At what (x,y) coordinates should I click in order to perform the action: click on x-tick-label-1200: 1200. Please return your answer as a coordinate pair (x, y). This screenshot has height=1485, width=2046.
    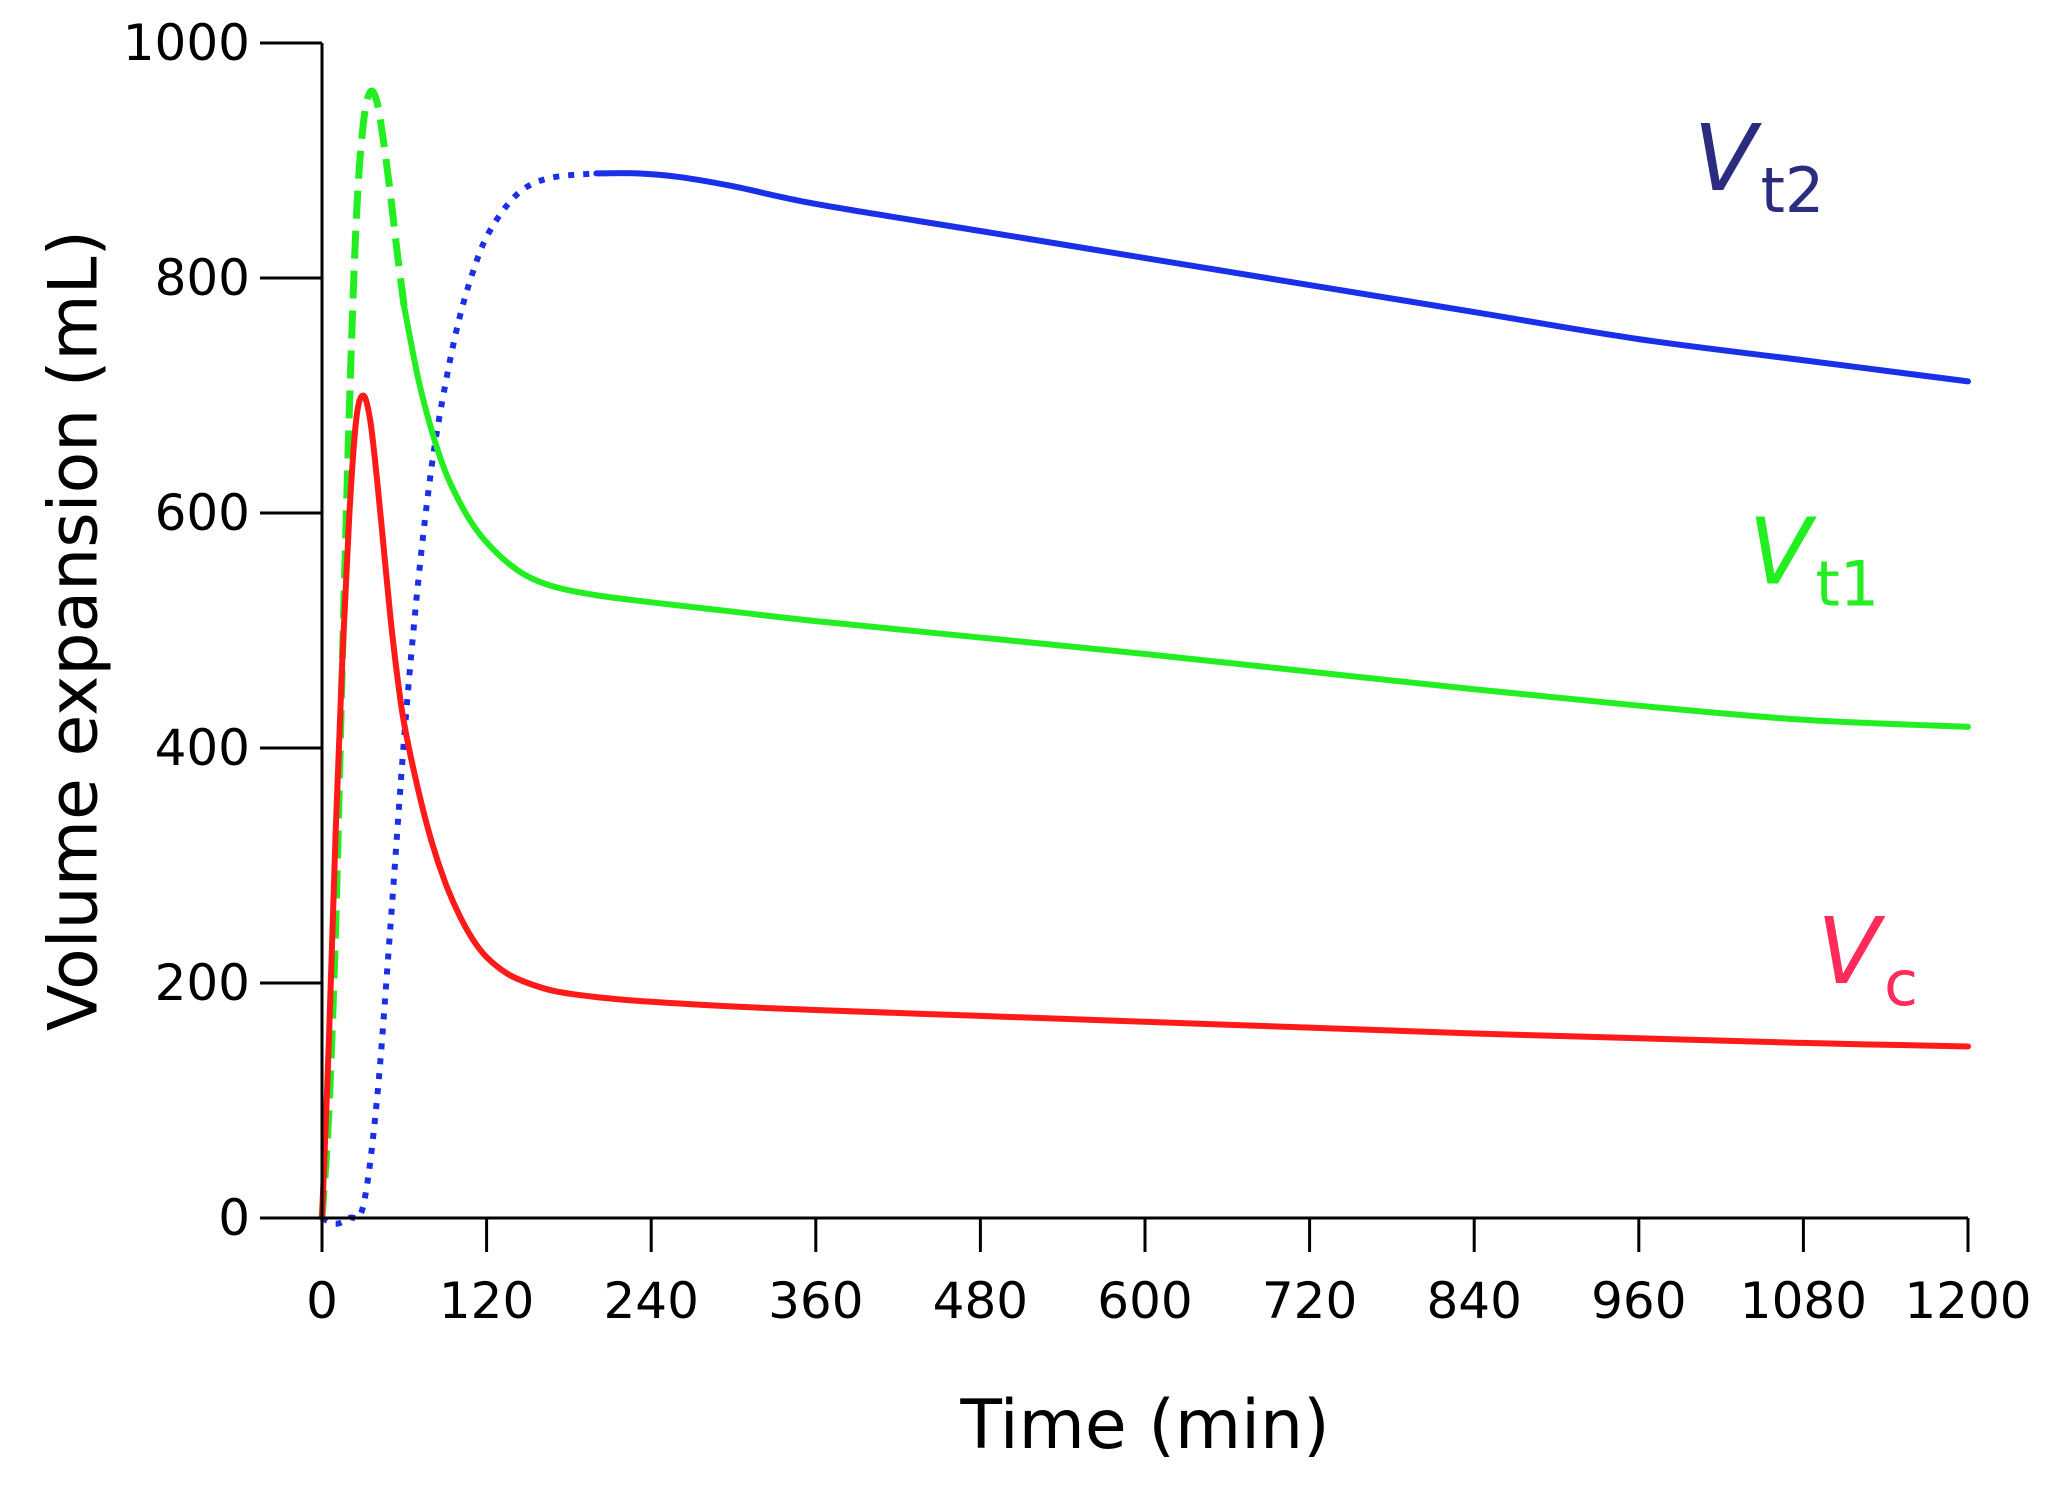
    Looking at the image, I should click on (1967, 1301).